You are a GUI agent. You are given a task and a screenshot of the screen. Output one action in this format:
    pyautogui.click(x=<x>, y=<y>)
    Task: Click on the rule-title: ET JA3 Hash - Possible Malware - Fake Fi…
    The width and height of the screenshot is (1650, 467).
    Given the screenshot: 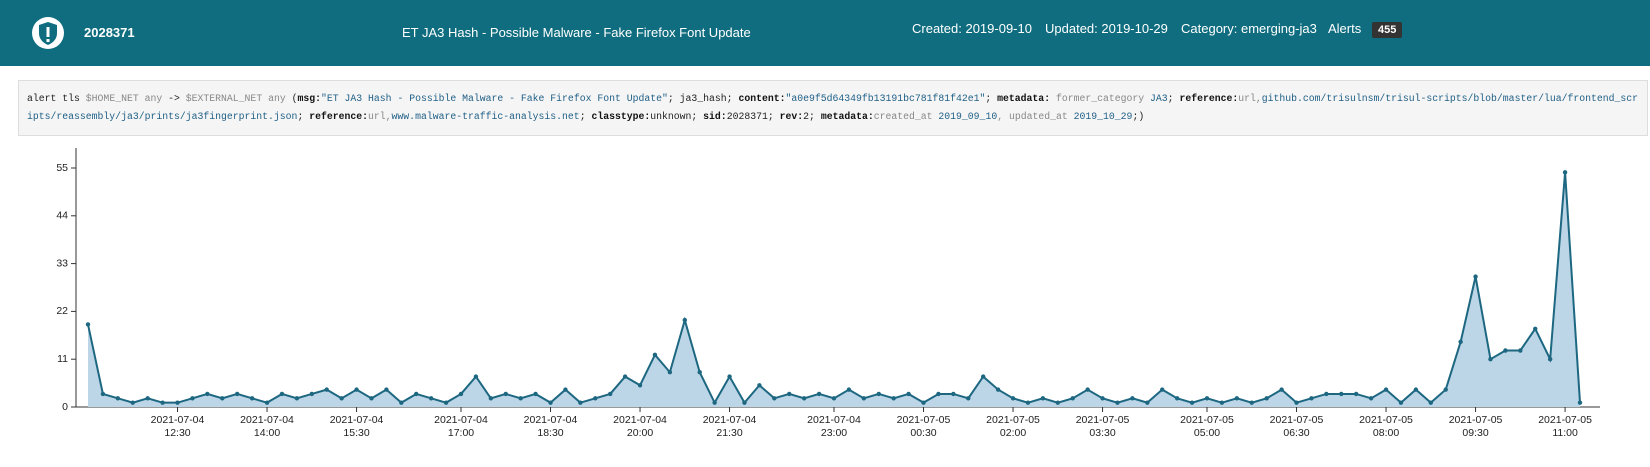 What is the action you would take?
    pyautogui.click(x=576, y=32)
    